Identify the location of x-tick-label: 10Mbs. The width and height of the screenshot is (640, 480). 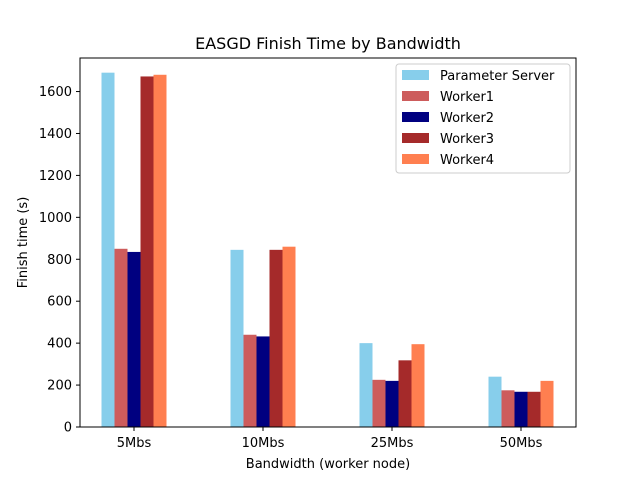
(263, 443).